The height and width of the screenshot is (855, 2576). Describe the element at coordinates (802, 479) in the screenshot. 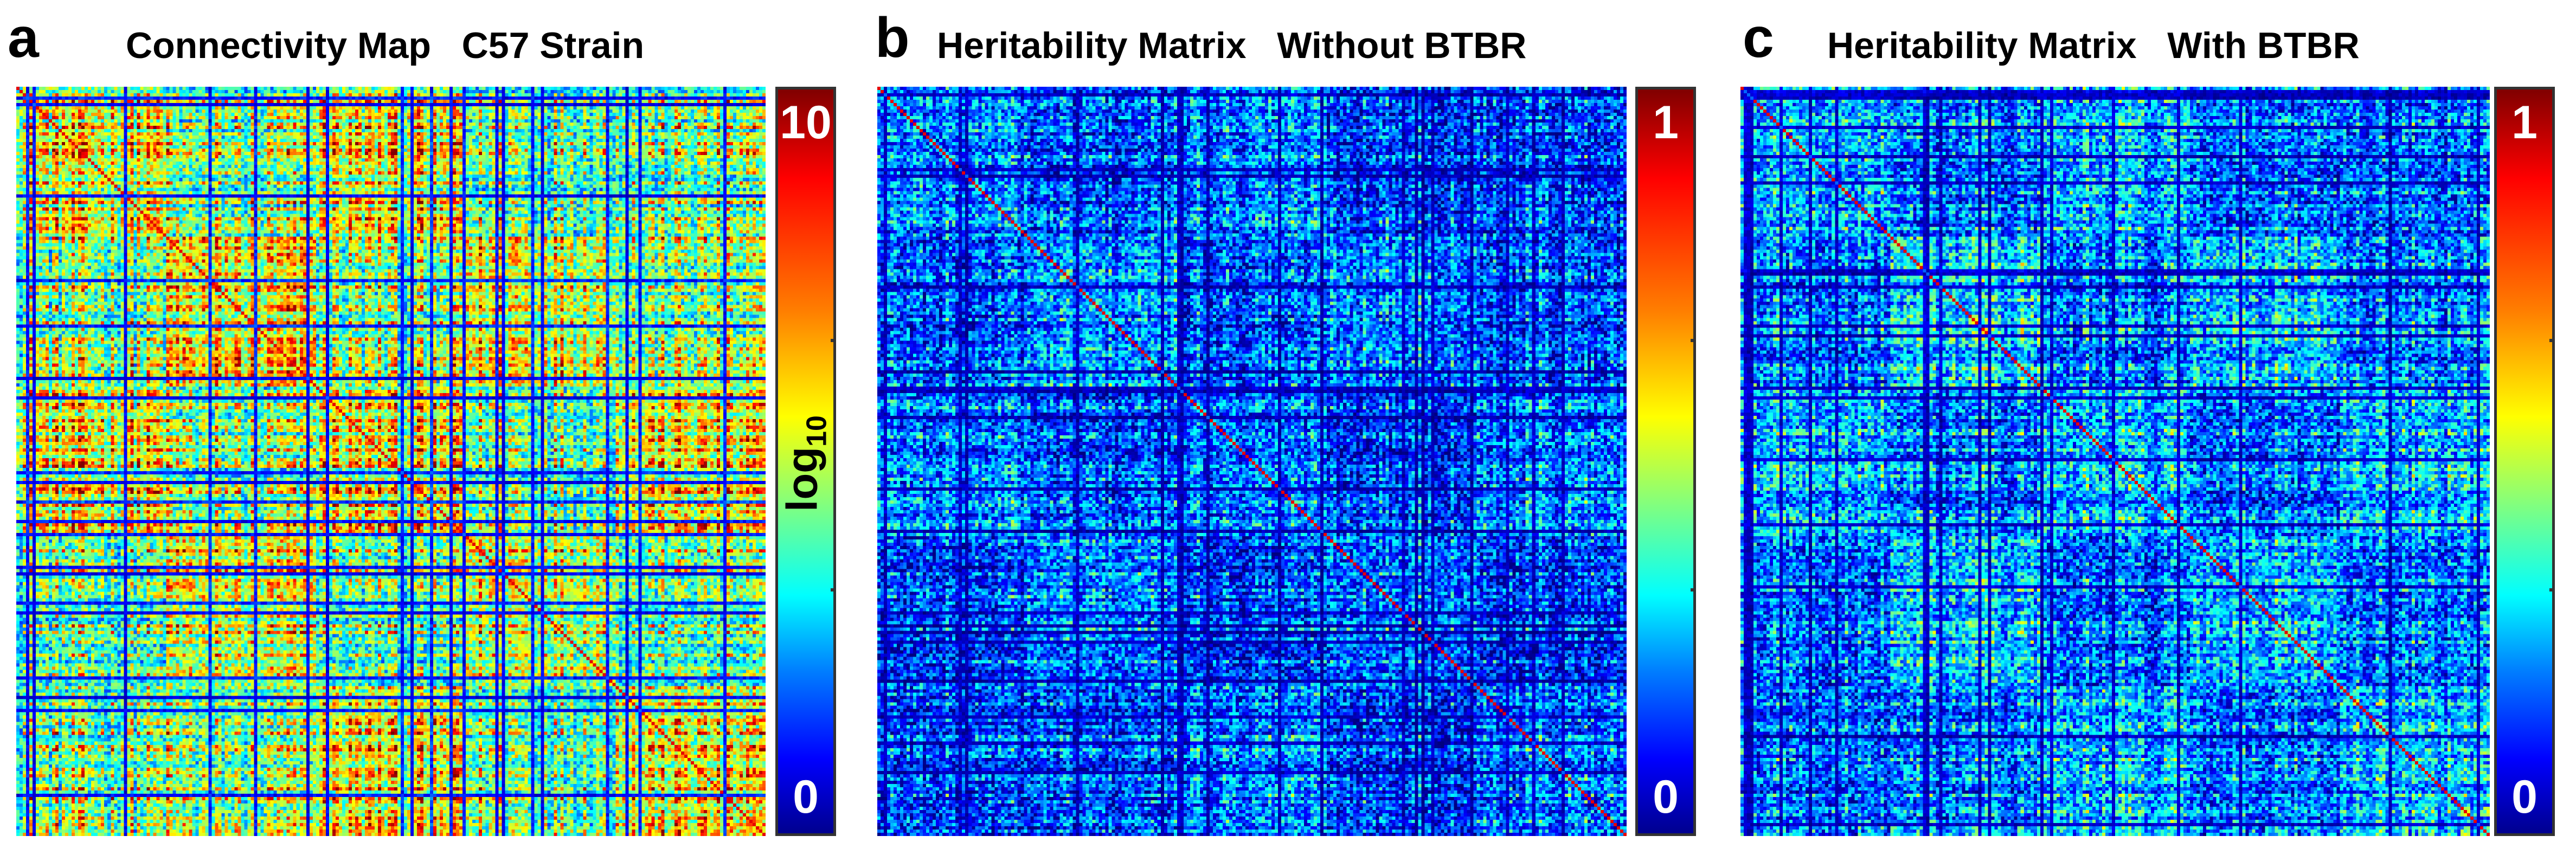

I see `colorbar-unit-base: log` at that location.